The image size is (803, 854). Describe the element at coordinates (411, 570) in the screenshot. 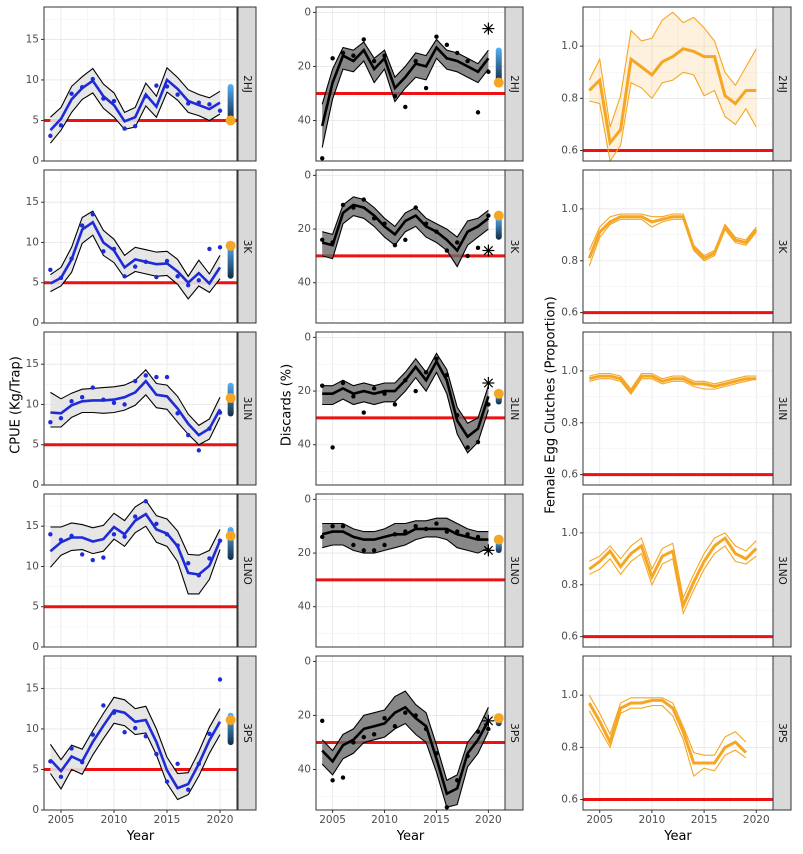

I see `panel-discards-3lno: 3LNO 0 20 40` at that location.